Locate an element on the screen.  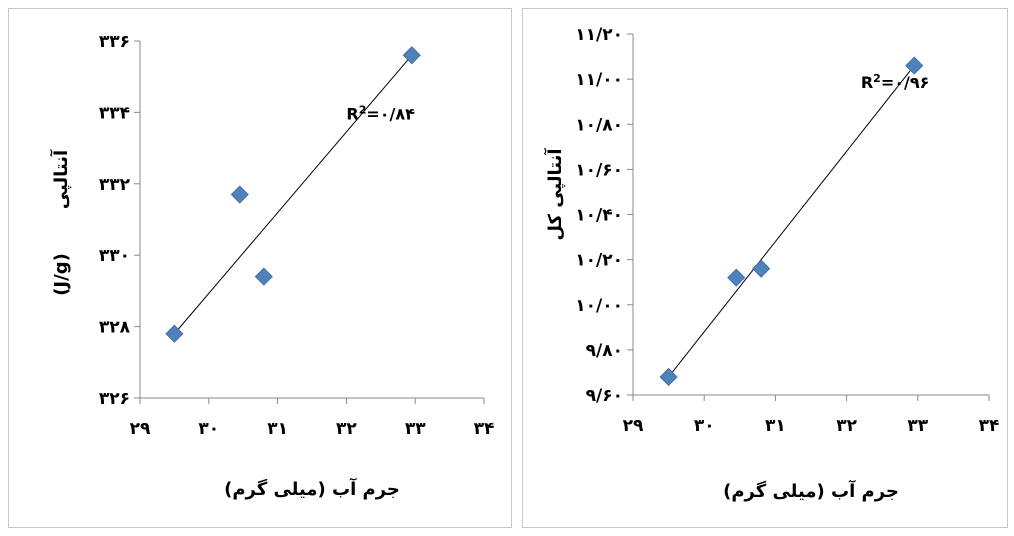
y-tick-label: ۳۳۴ is located at coordinates (114, 113).